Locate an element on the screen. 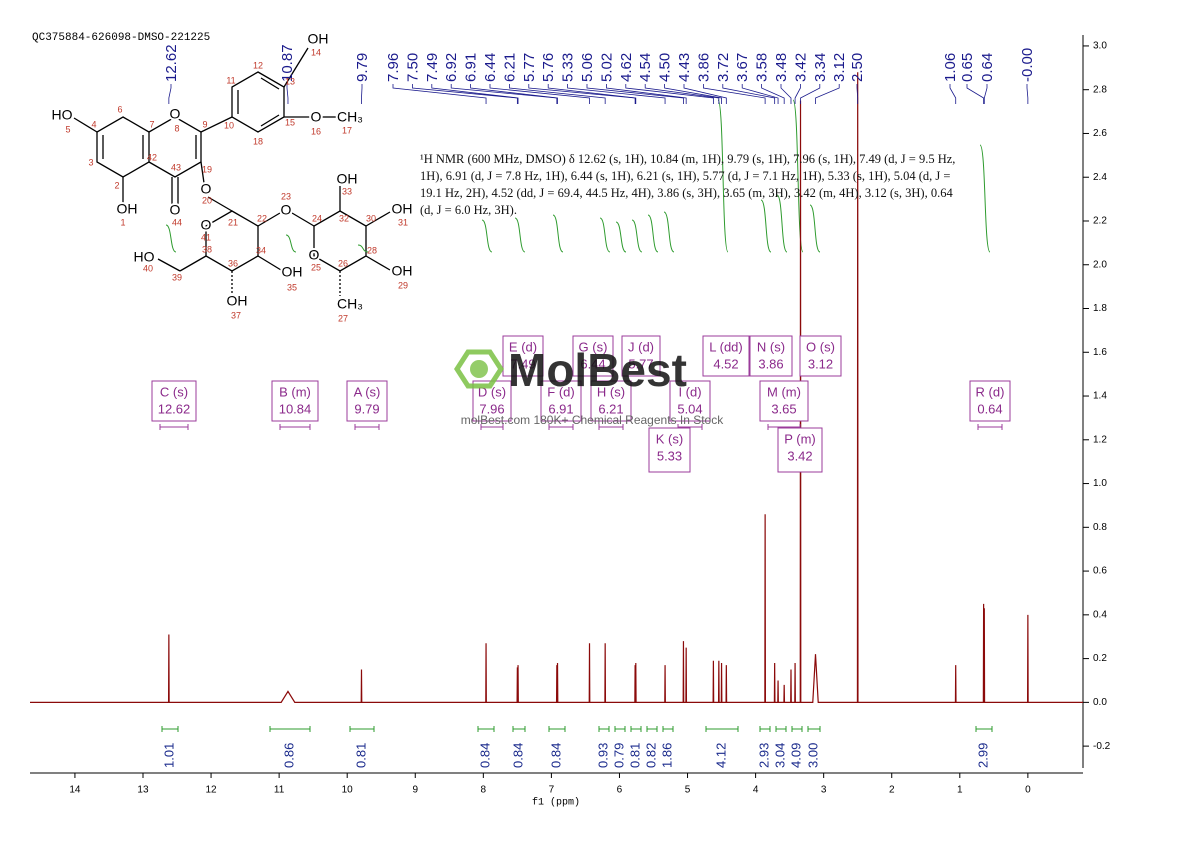  y-tick-label: 2.2 is located at coordinates (1100, 221).